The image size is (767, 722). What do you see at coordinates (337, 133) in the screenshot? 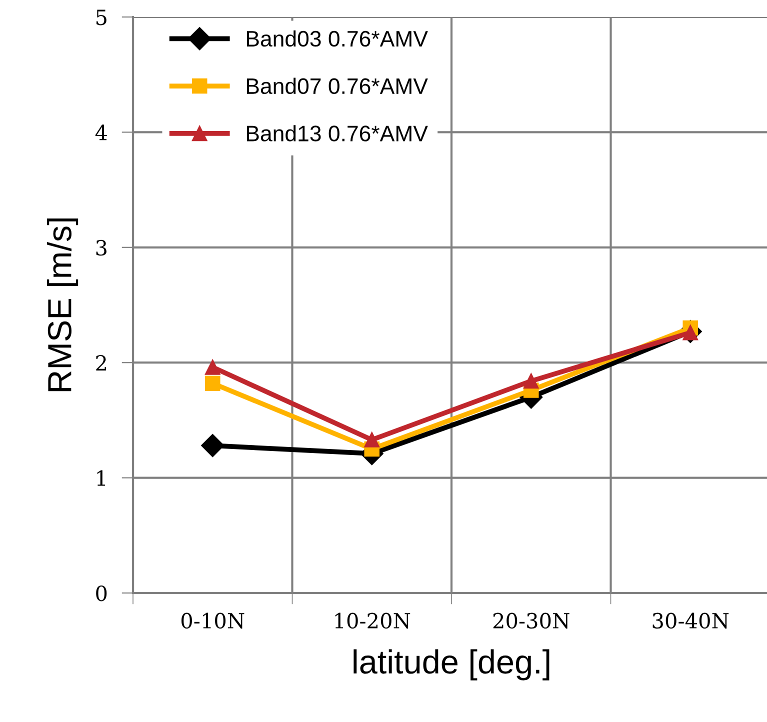
I see `legend-label: Band13 0.76*AMV` at bounding box center [337, 133].